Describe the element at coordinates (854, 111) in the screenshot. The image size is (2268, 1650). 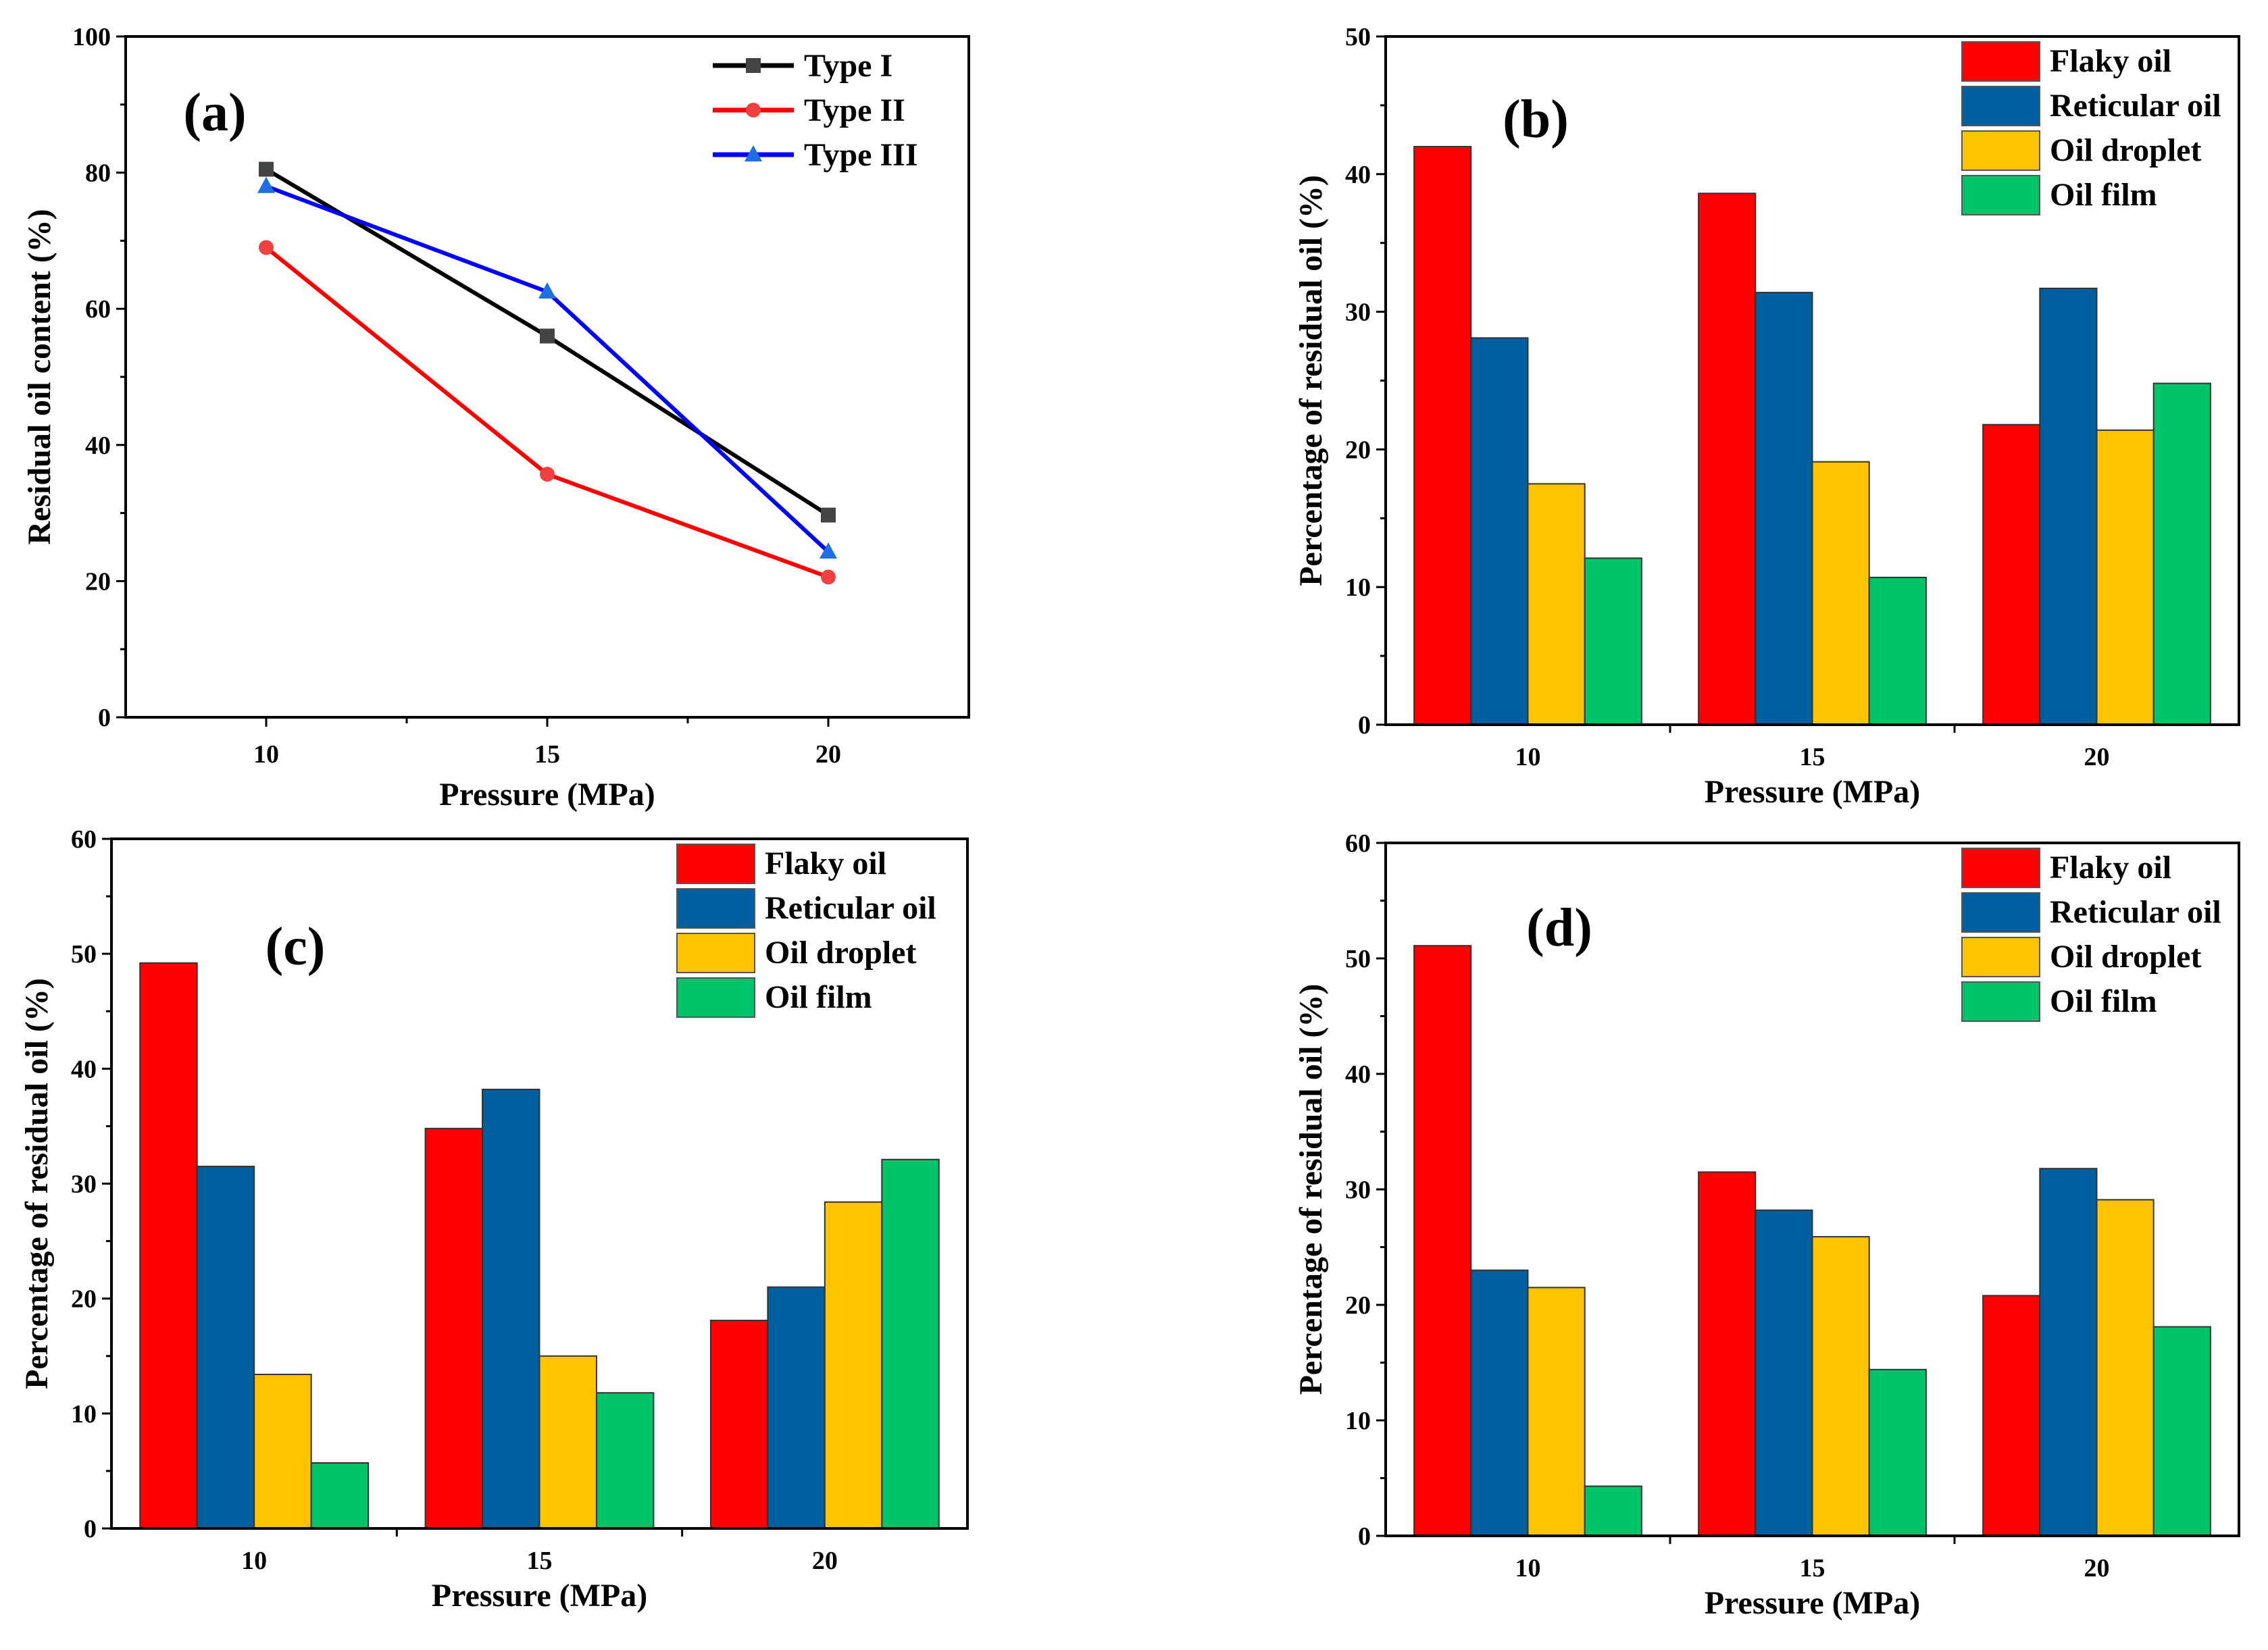
I see `legend-label: Type II` at that location.